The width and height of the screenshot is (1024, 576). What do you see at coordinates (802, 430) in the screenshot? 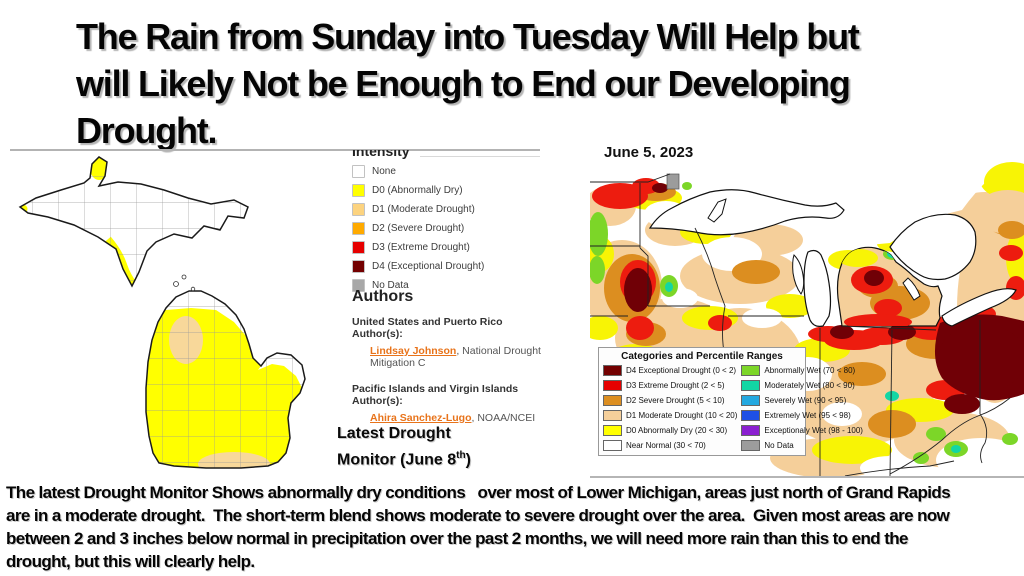
I see `legend-exceptionally-wet: Exceptionaly Wet (98 - 100)` at bounding box center [802, 430].